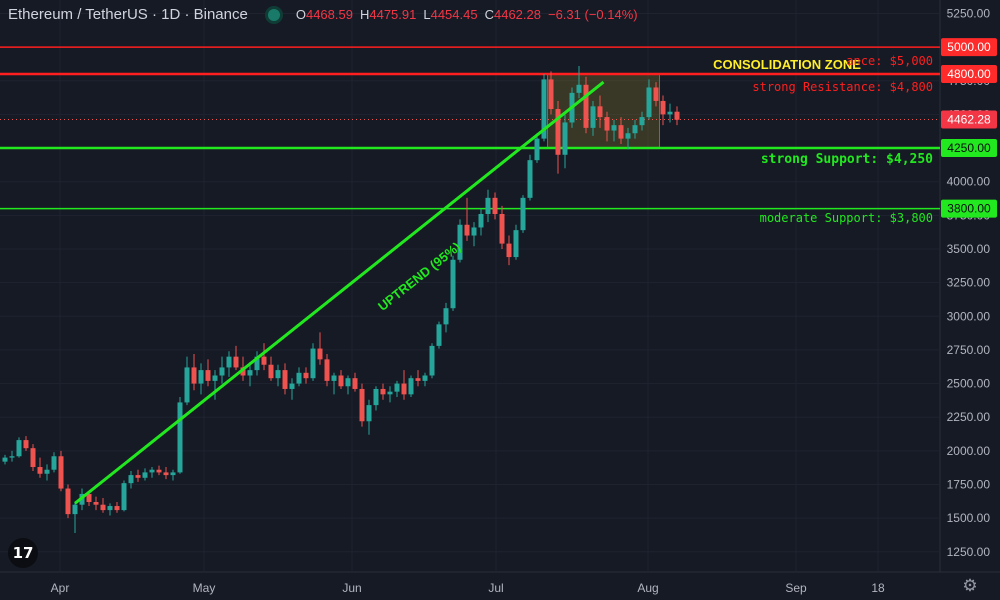 The height and width of the screenshot is (600, 1000). I want to click on time-axis: Apr May Jun Jul Aug Sep 18, so click(468, 588).